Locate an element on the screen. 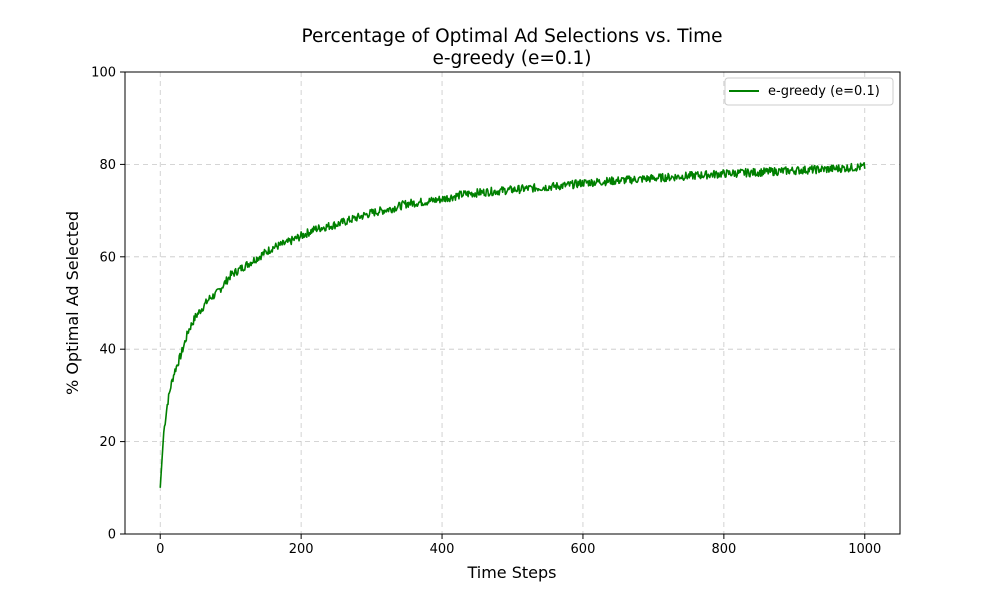 The height and width of the screenshot is (600, 1000). legend-box is located at coordinates (809, 91).